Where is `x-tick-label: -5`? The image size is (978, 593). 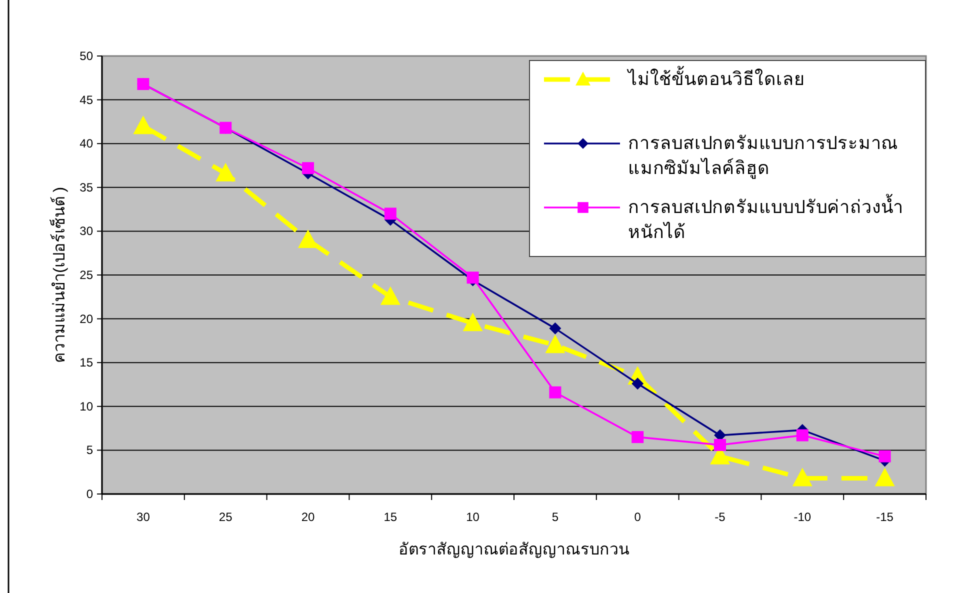
x-tick-label: -5 is located at coordinates (720, 517).